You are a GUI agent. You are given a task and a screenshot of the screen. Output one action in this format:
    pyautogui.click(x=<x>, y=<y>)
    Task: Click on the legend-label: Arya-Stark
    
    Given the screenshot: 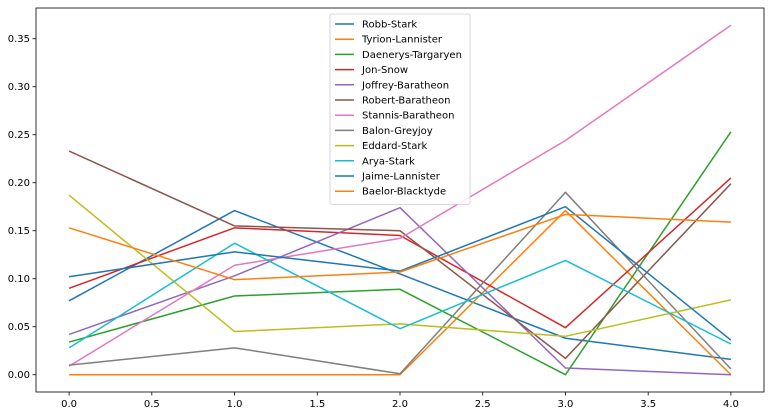 What is the action you would take?
    pyautogui.click(x=388, y=161)
    